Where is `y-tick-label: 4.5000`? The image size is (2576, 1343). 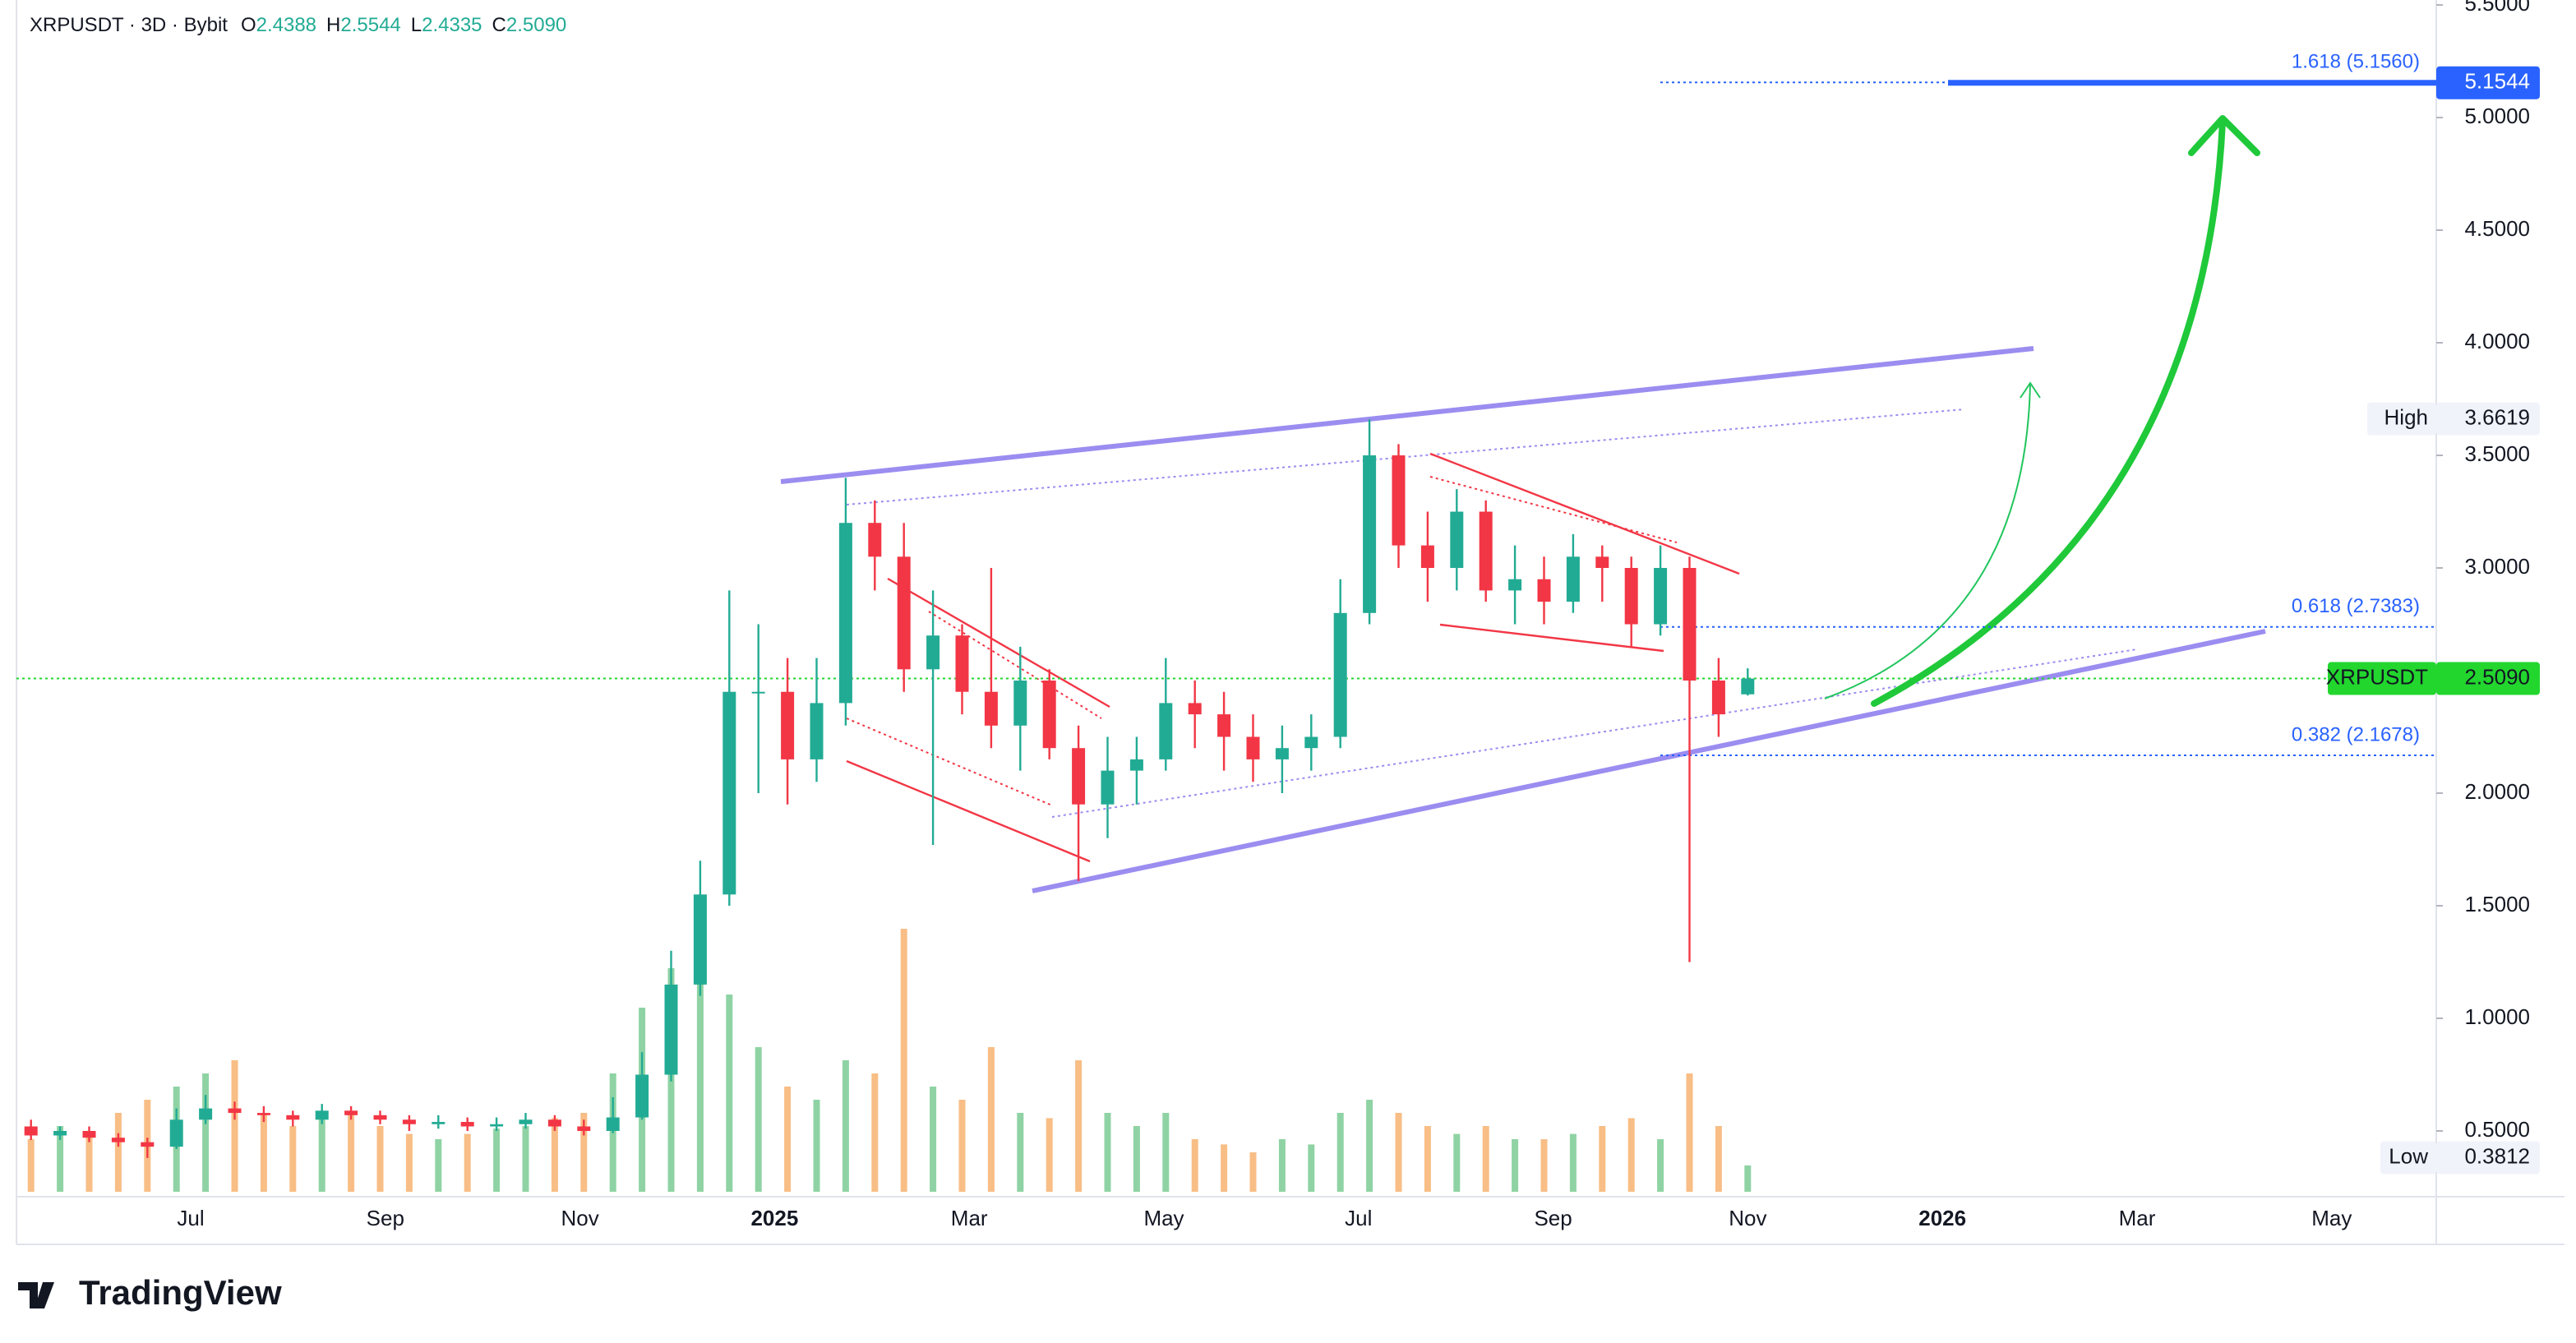
y-tick-label: 4.5000 is located at coordinates (2497, 228).